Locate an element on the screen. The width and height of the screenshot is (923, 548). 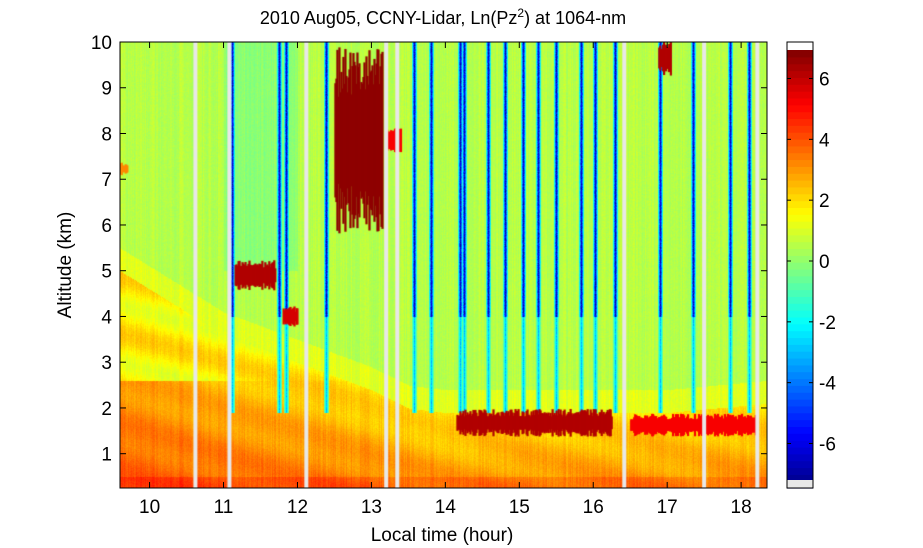
colorbar-nodata-swatch is located at coordinates (800, 484).